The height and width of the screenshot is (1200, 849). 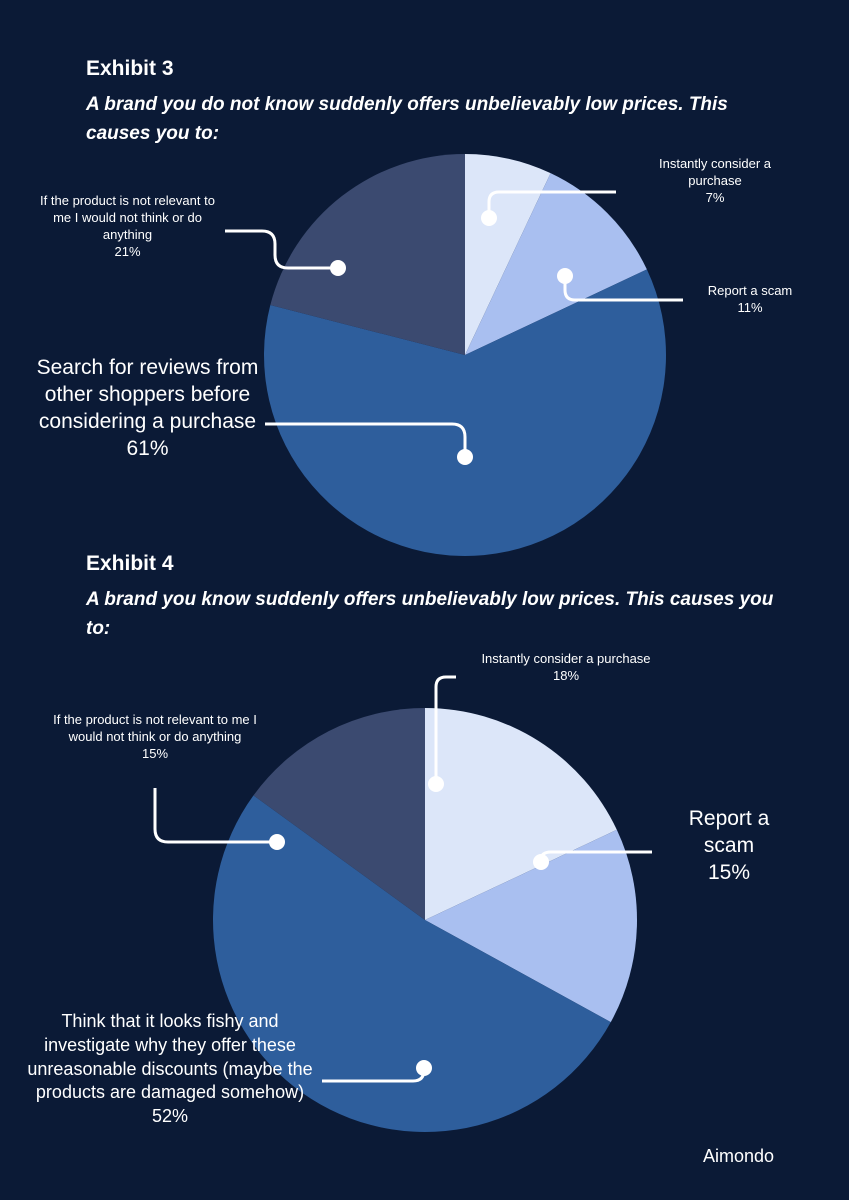 What do you see at coordinates (424, 1068) in the screenshot?
I see `leader-dot-e4-fishy` at bounding box center [424, 1068].